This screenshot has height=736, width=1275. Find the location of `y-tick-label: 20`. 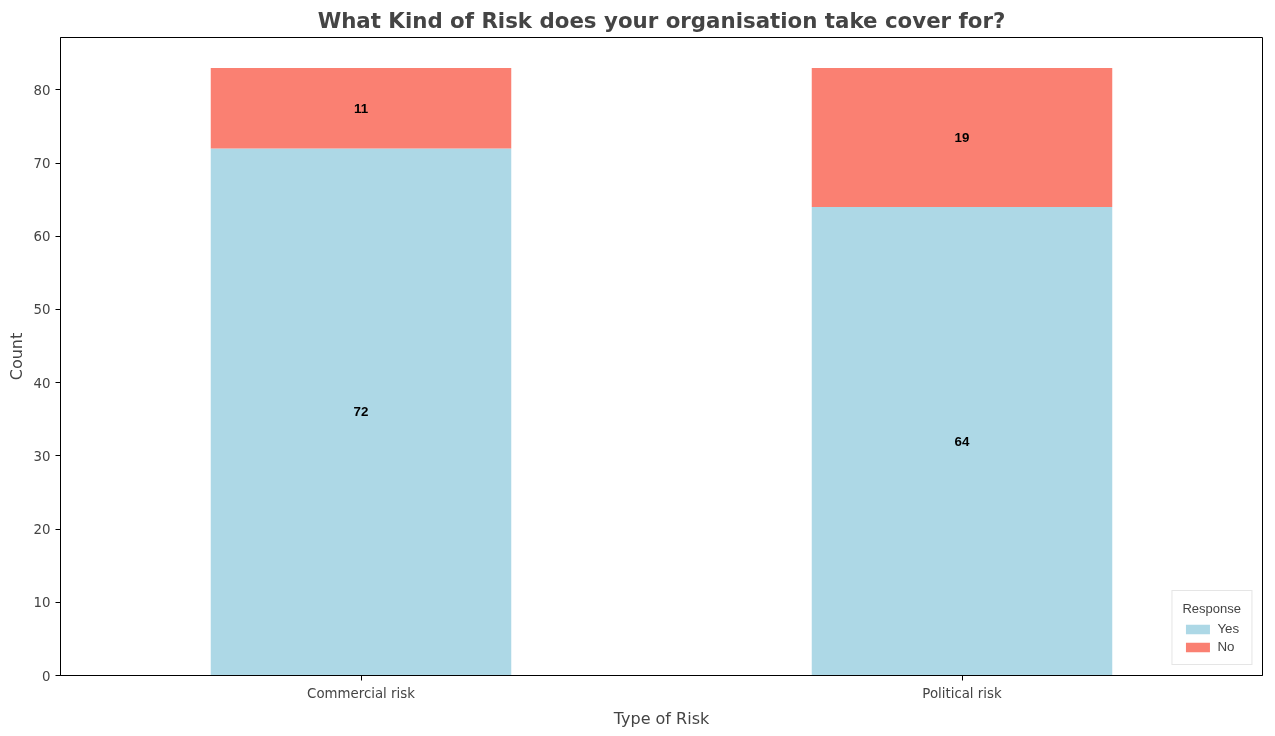

y-tick-label: 20 is located at coordinates (42, 530).